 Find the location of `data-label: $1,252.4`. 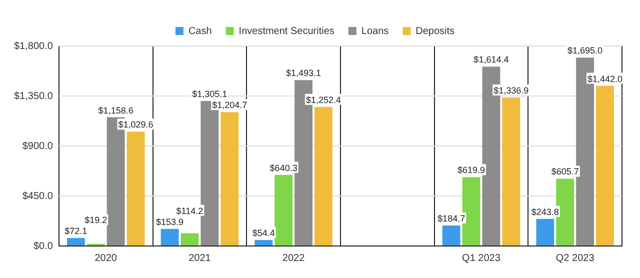

data-label: $1,252.4 is located at coordinates (323, 99).